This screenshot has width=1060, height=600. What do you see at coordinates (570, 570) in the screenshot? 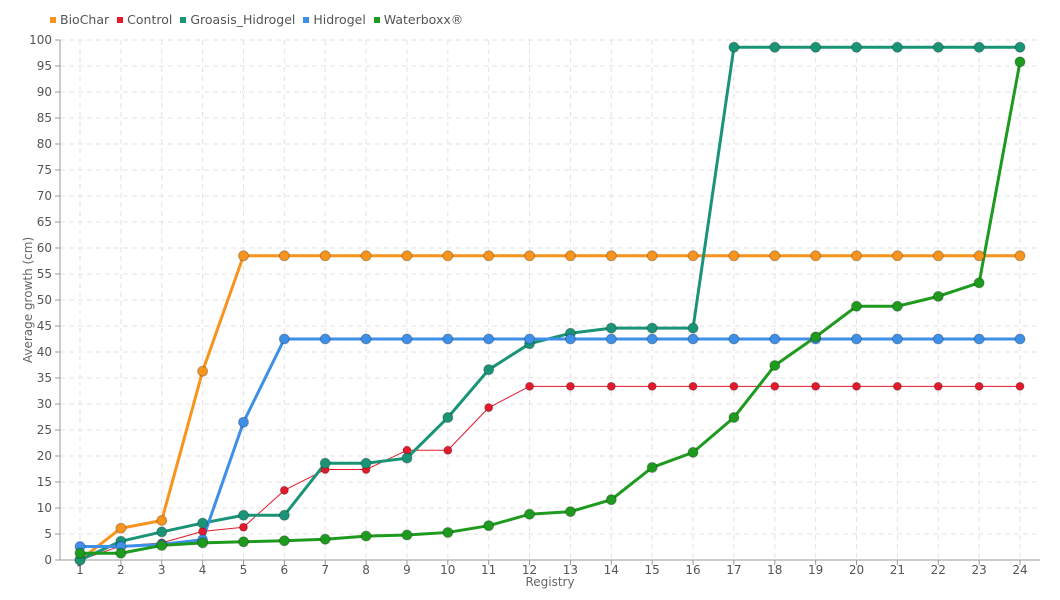
I see `x-tick-label: 13` at bounding box center [570, 570].